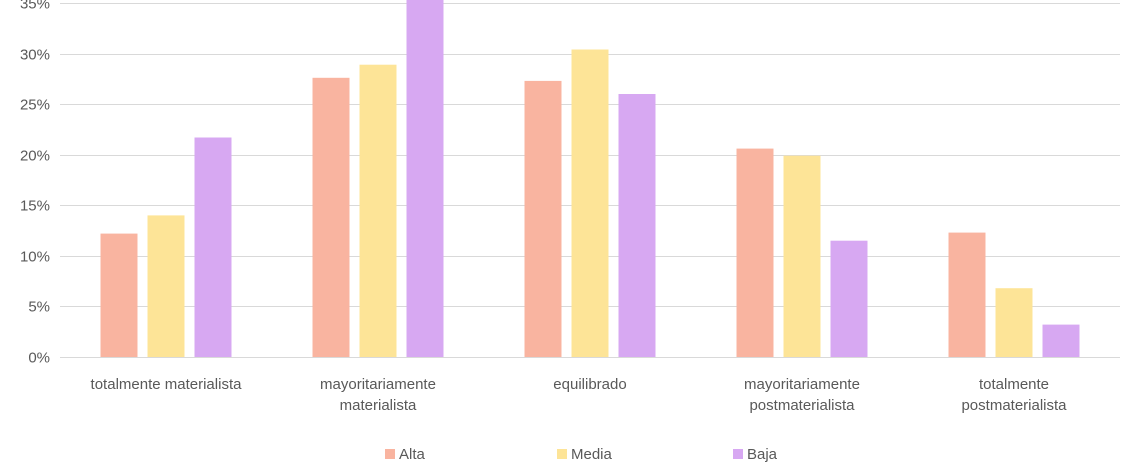 This screenshot has width=1130, height=468. I want to click on y-tick-label: 5%, so click(39, 307).